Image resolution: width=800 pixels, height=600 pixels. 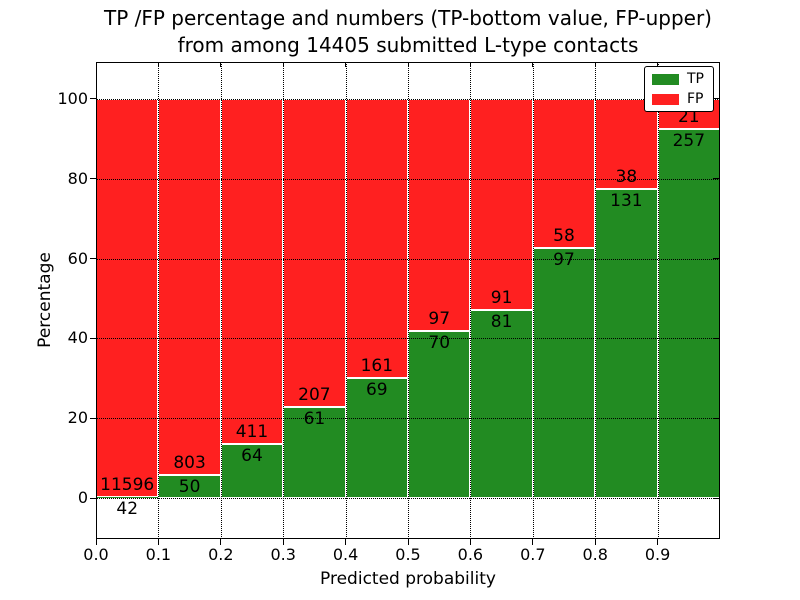 I want to click on x-tick-label: 0.6, so click(x=470, y=554).